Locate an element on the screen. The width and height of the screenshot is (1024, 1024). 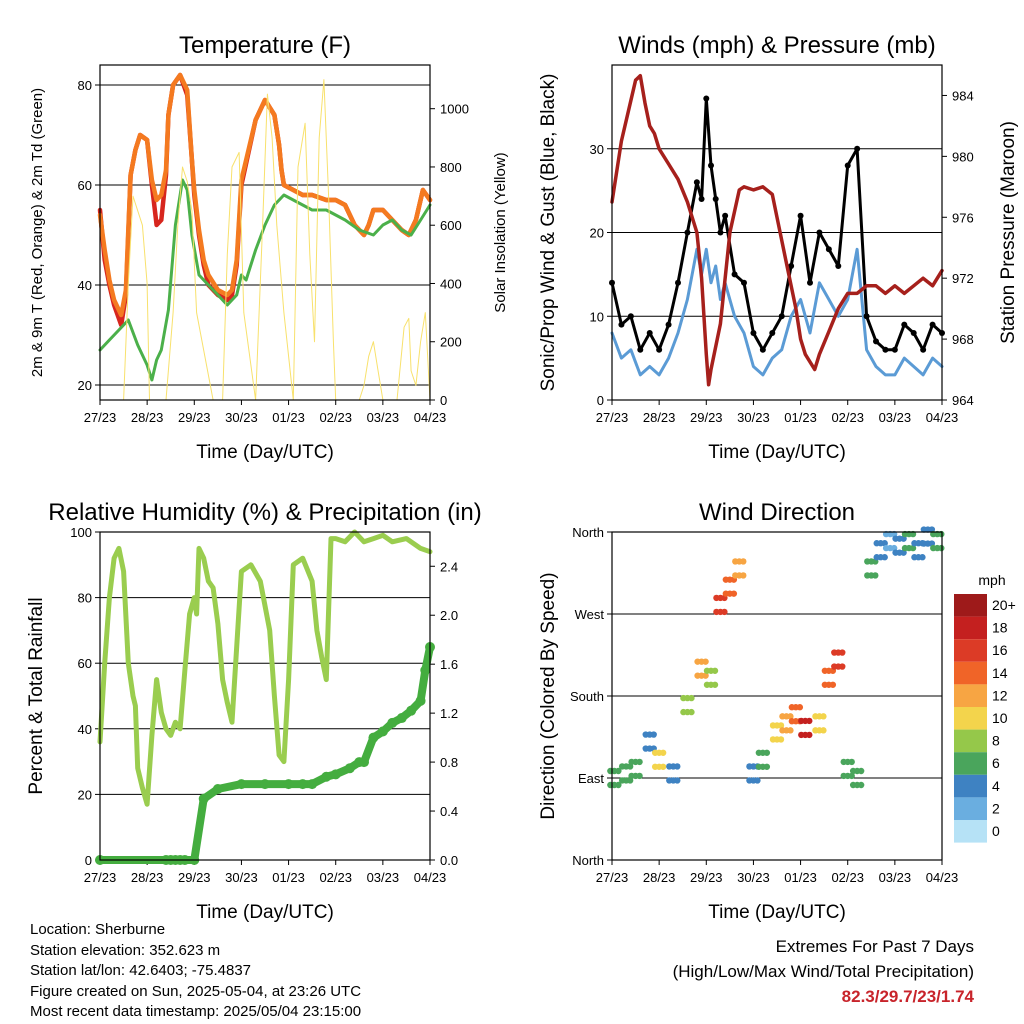
legend-label: 12 is located at coordinates (1000, 695).